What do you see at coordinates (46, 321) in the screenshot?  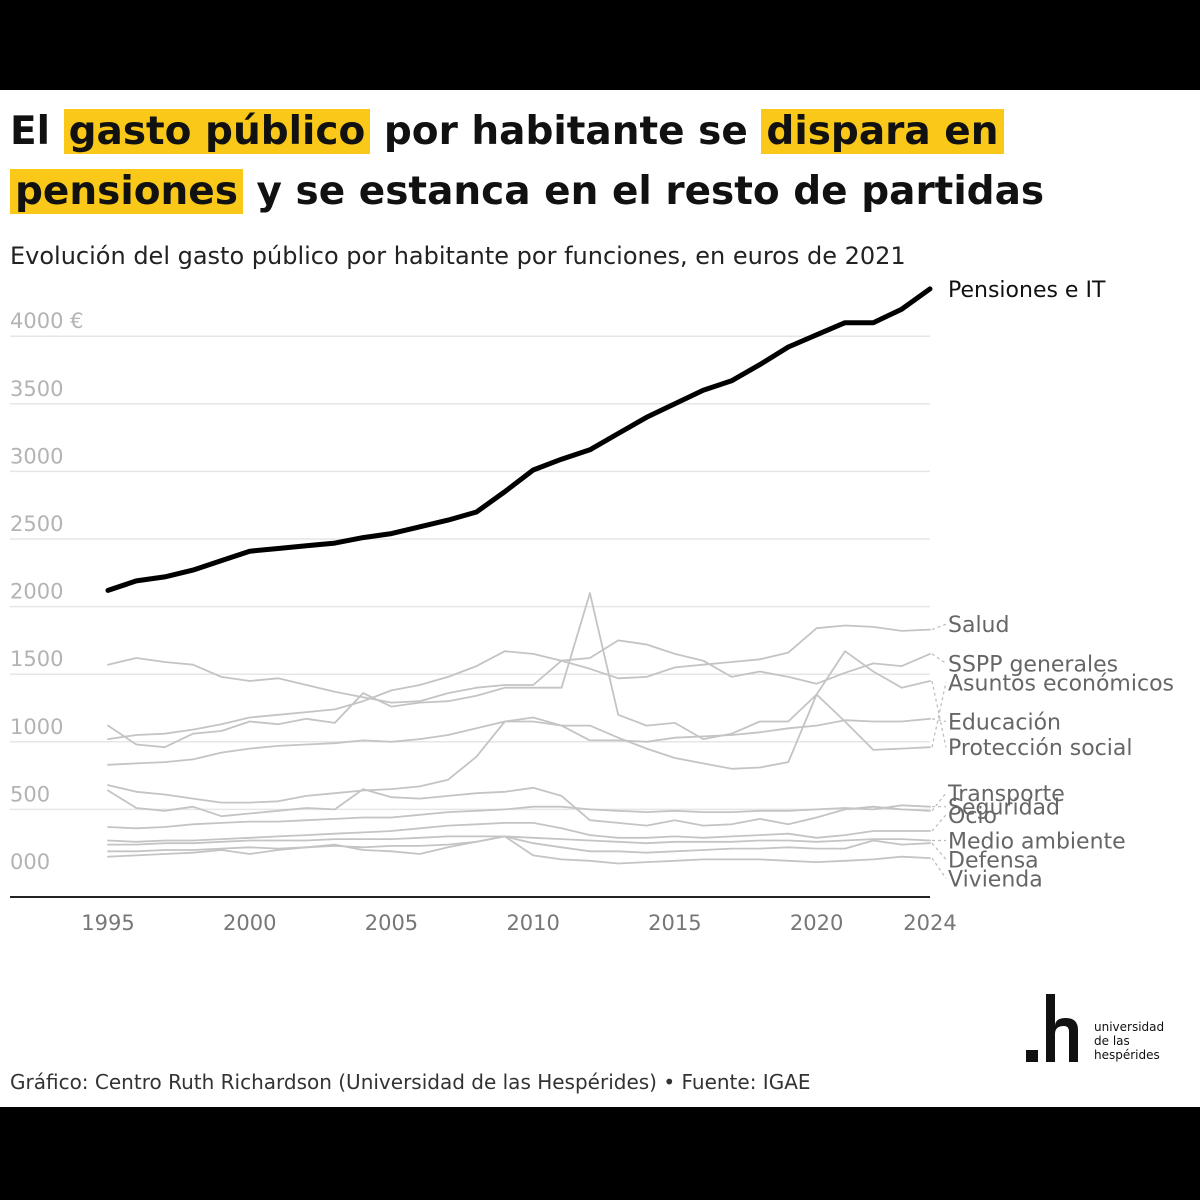 I see `y-tick-label: 4000 €` at bounding box center [46, 321].